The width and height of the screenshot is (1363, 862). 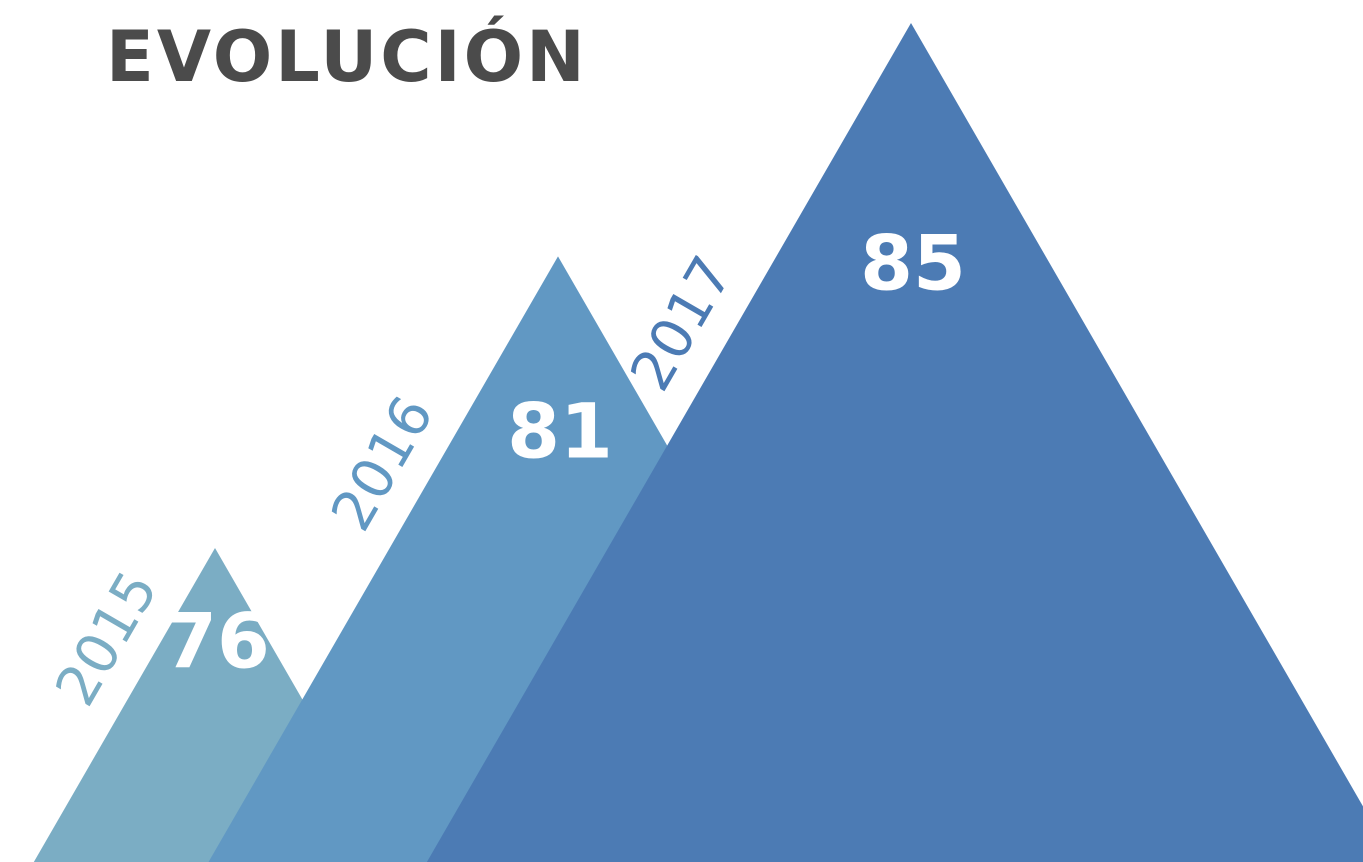 I want to click on value-label-2017: 85, so click(x=913, y=263).